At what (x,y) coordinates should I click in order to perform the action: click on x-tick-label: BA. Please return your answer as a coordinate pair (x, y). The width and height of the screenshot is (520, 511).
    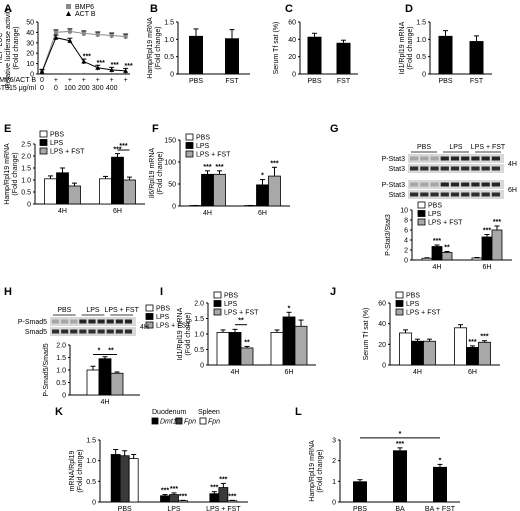
    Looking at the image, I should click on (400, 508).